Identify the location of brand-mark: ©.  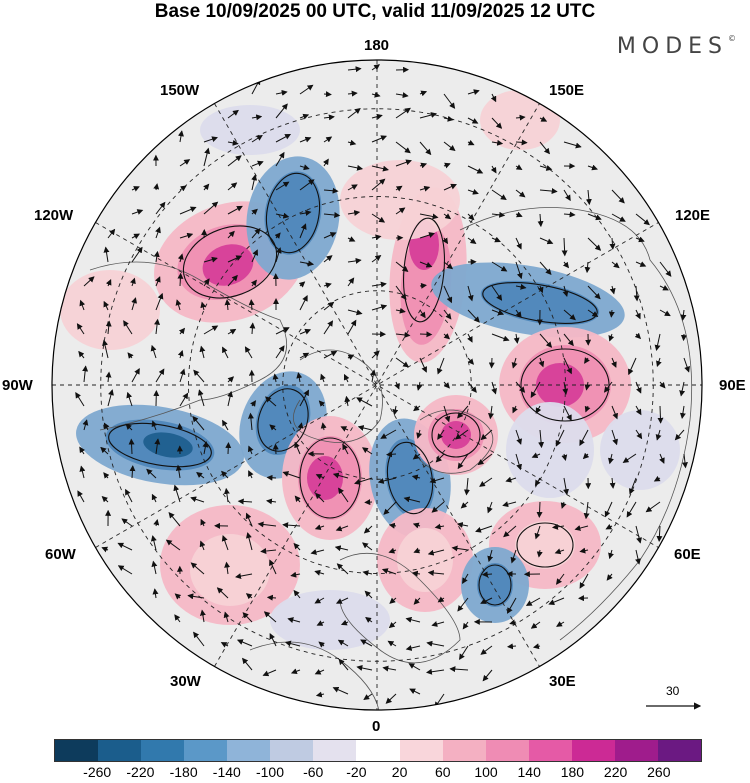
(732, 38).